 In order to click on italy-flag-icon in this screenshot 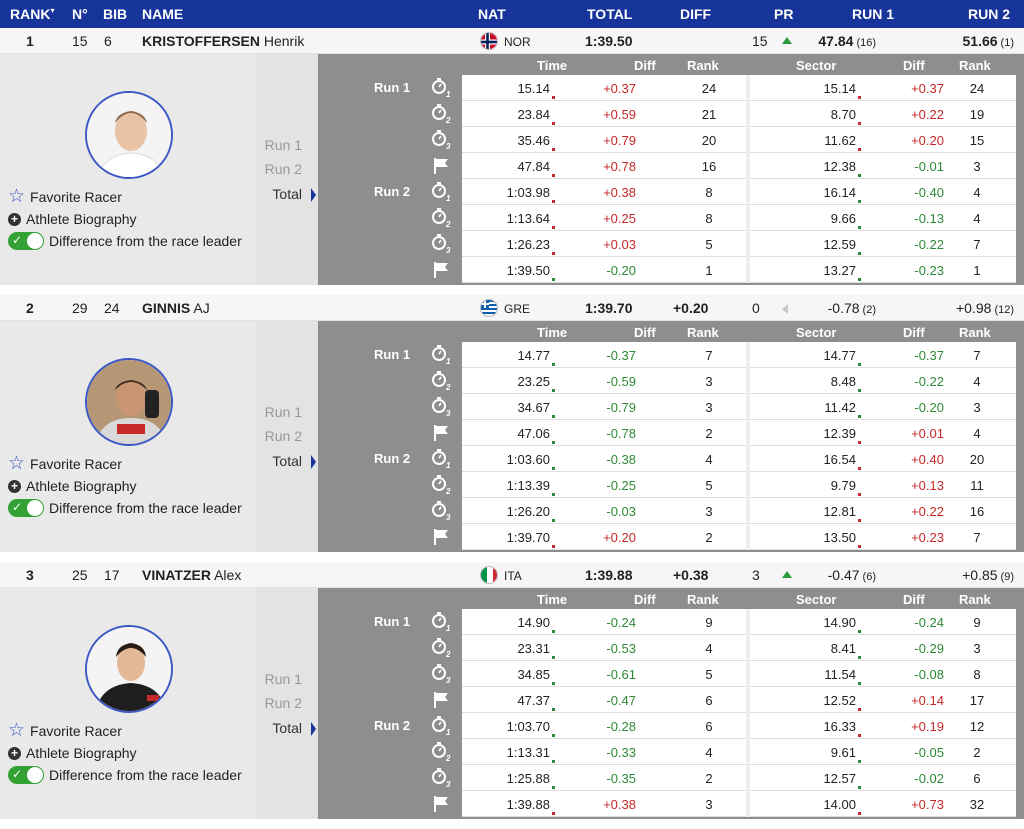, I will do `click(489, 575)`.